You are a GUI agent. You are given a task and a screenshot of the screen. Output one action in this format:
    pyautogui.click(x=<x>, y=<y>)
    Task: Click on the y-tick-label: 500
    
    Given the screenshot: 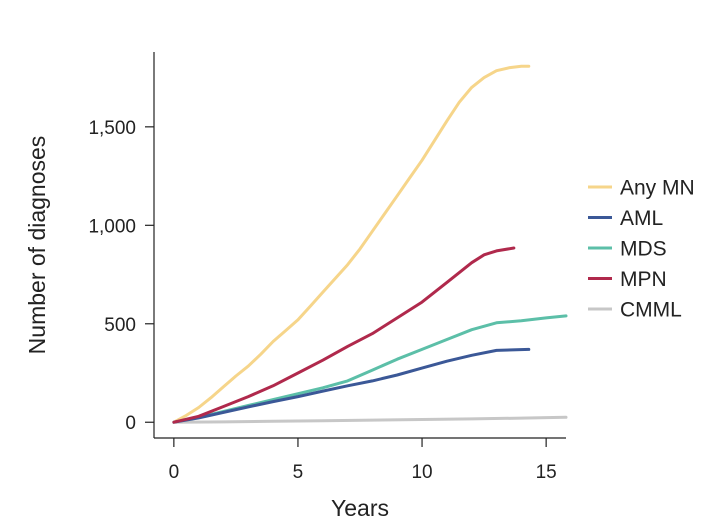 What is the action you would take?
    pyautogui.click(x=120, y=325)
    